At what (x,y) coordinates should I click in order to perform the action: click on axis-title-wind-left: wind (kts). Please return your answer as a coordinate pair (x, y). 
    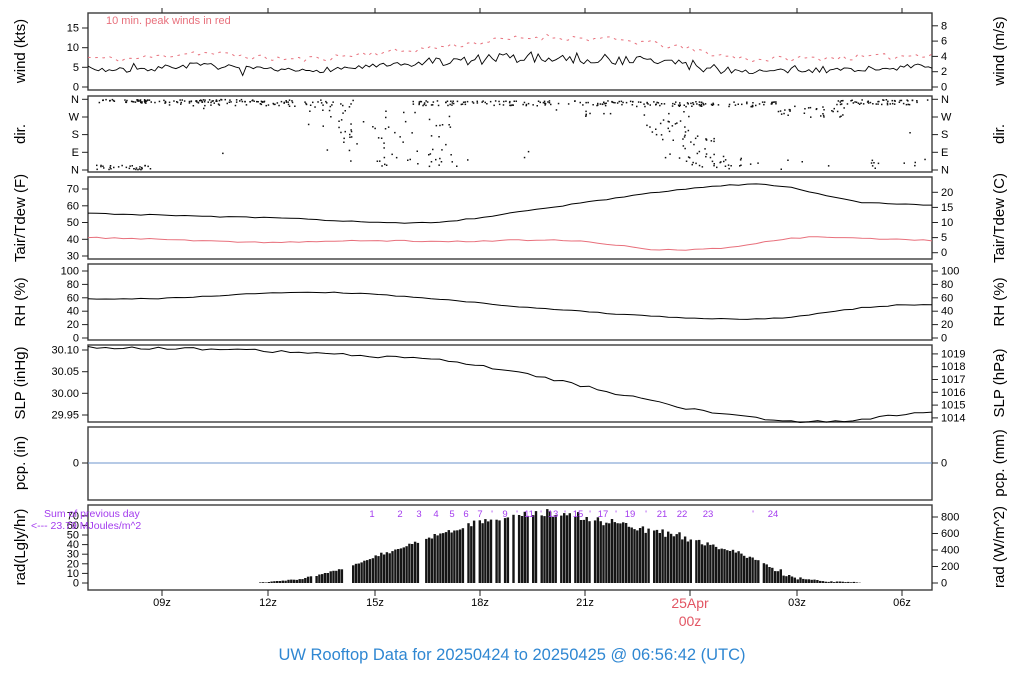
    Looking at the image, I should click on (20, 51).